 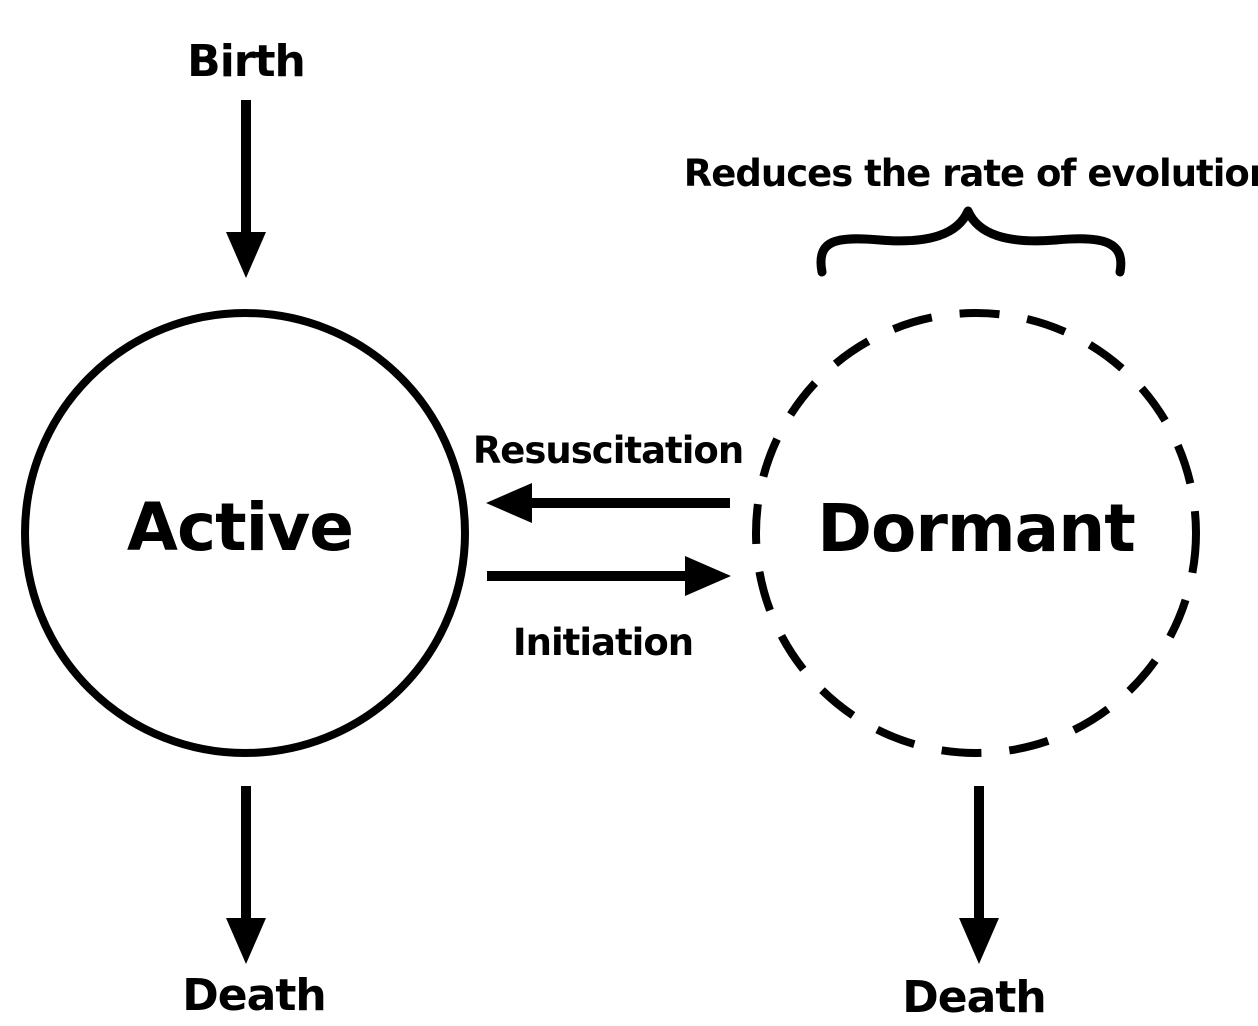 I want to click on dormant-label: Dormant, so click(x=976, y=528).